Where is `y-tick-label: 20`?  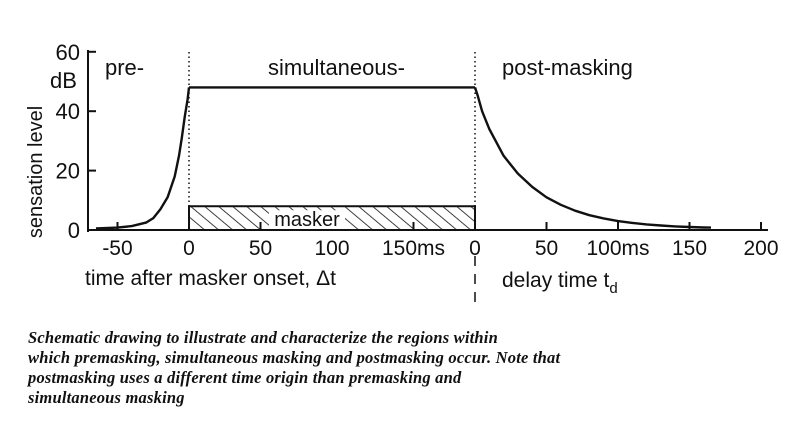 y-tick-label: 20 is located at coordinates (68, 171).